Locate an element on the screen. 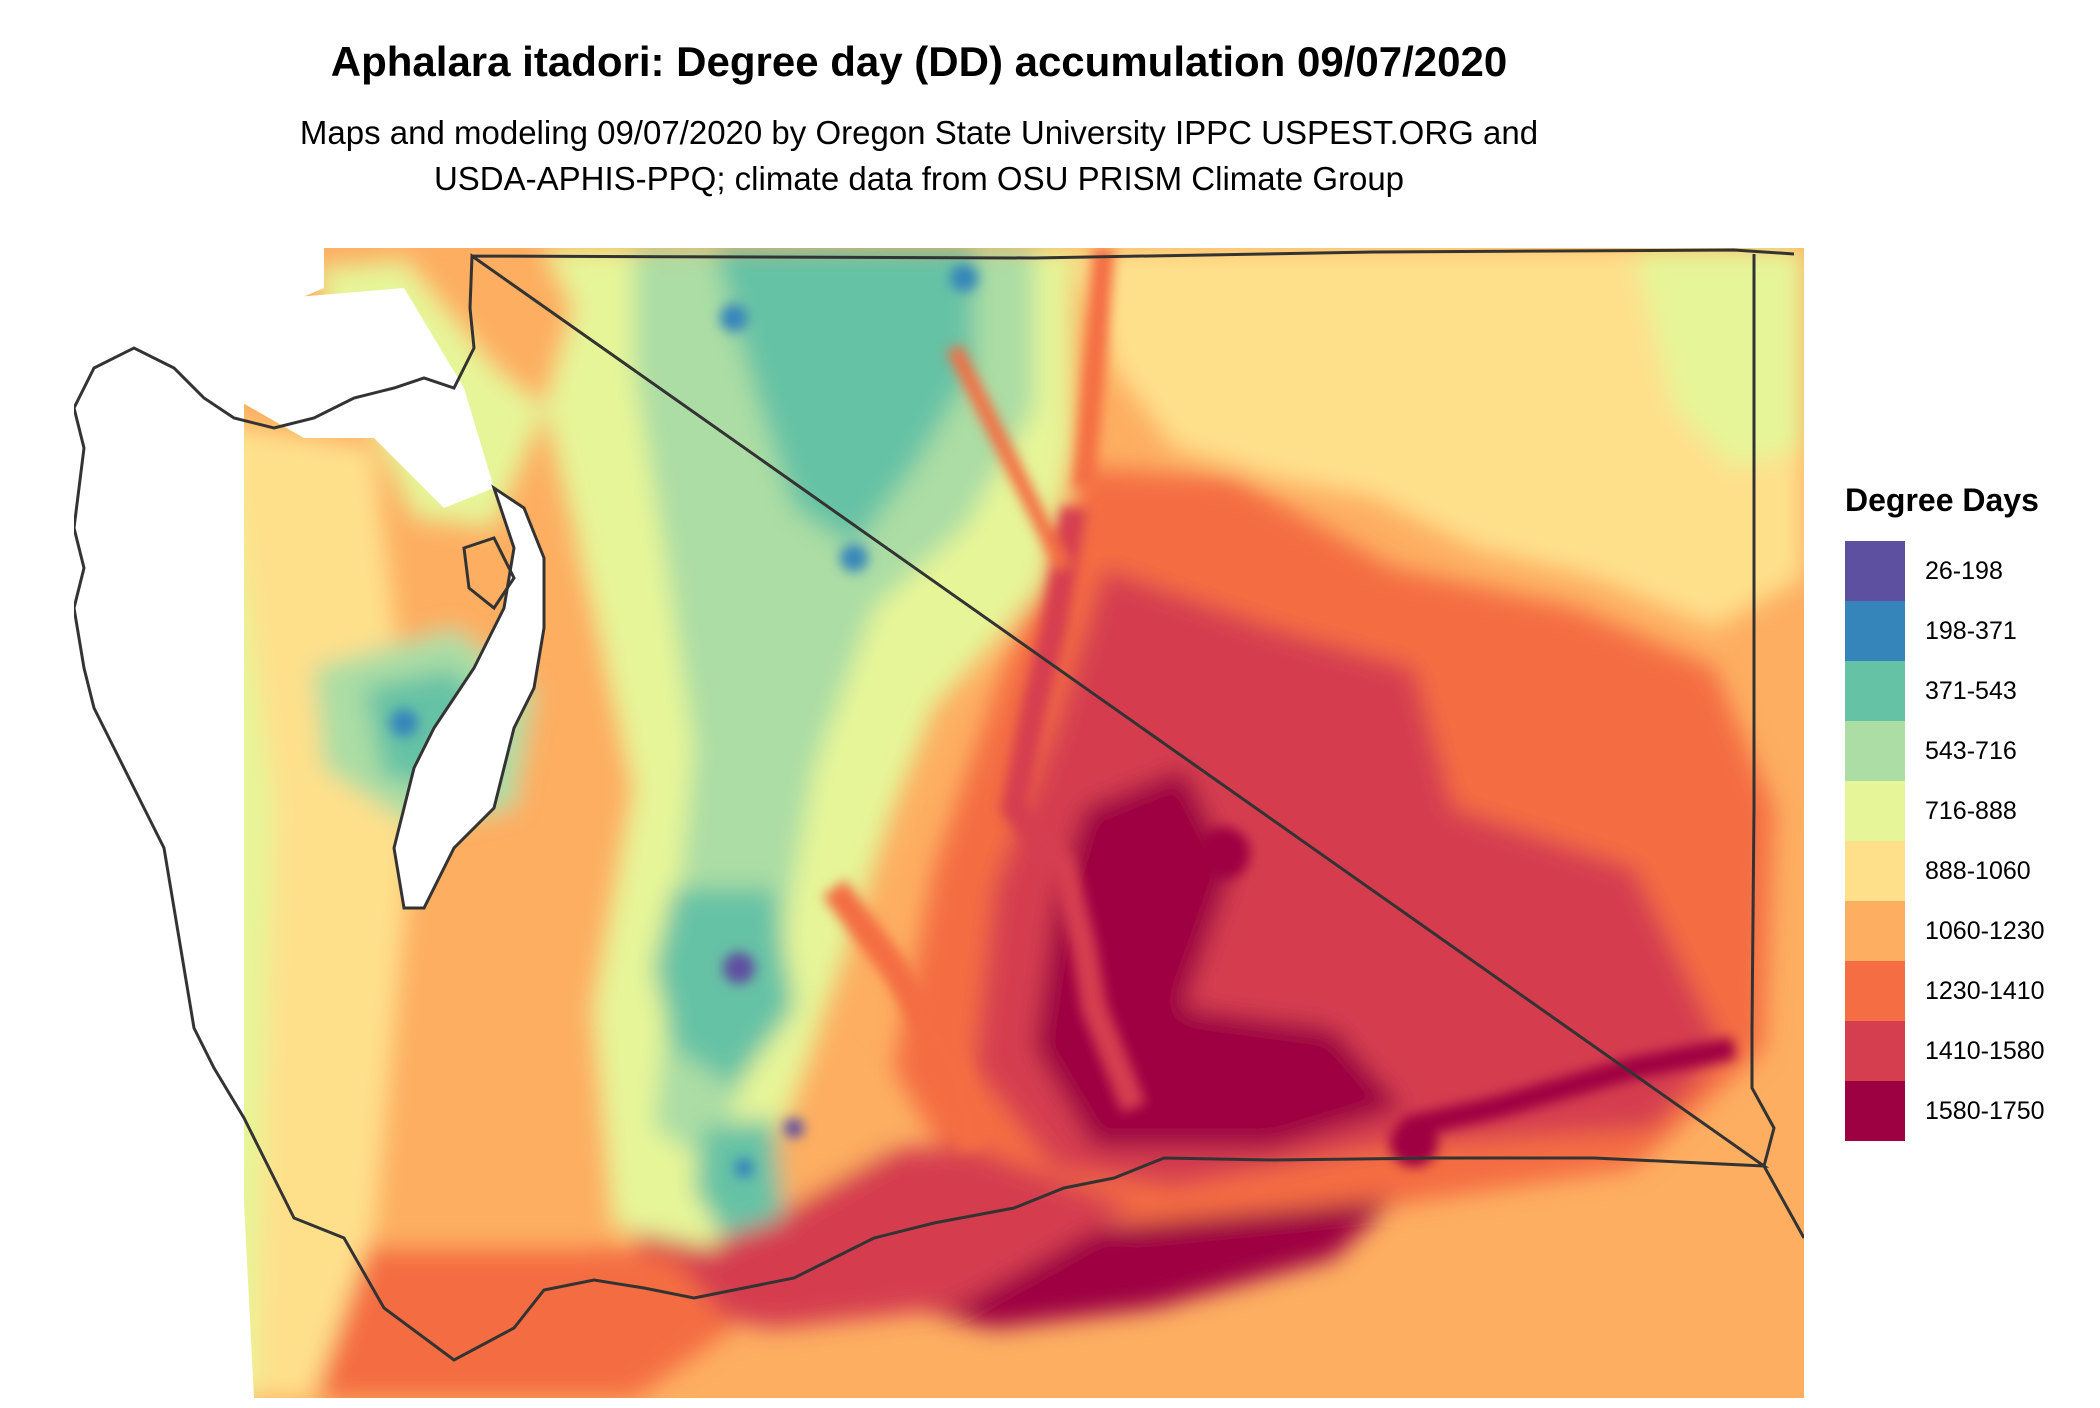 The height and width of the screenshot is (1408, 2100). legend-label: 716-888 is located at coordinates (1971, 810).